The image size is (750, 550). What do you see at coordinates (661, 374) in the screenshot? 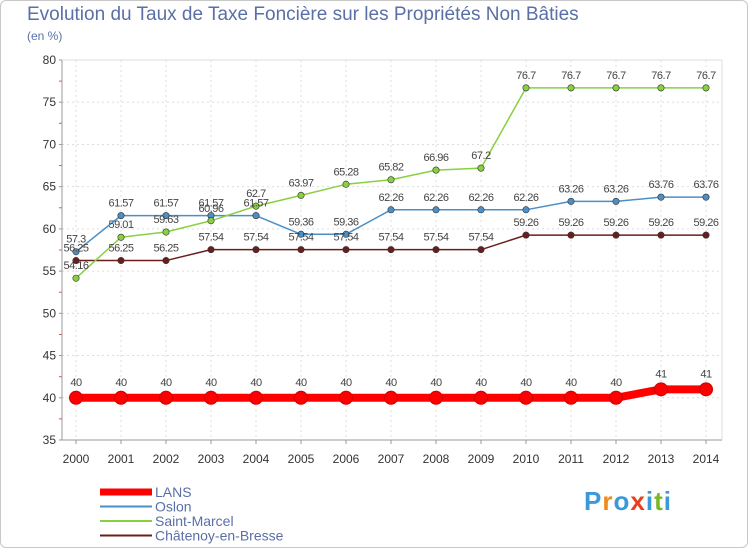
I see `data-label: 41` at bounding box center [661, 374].